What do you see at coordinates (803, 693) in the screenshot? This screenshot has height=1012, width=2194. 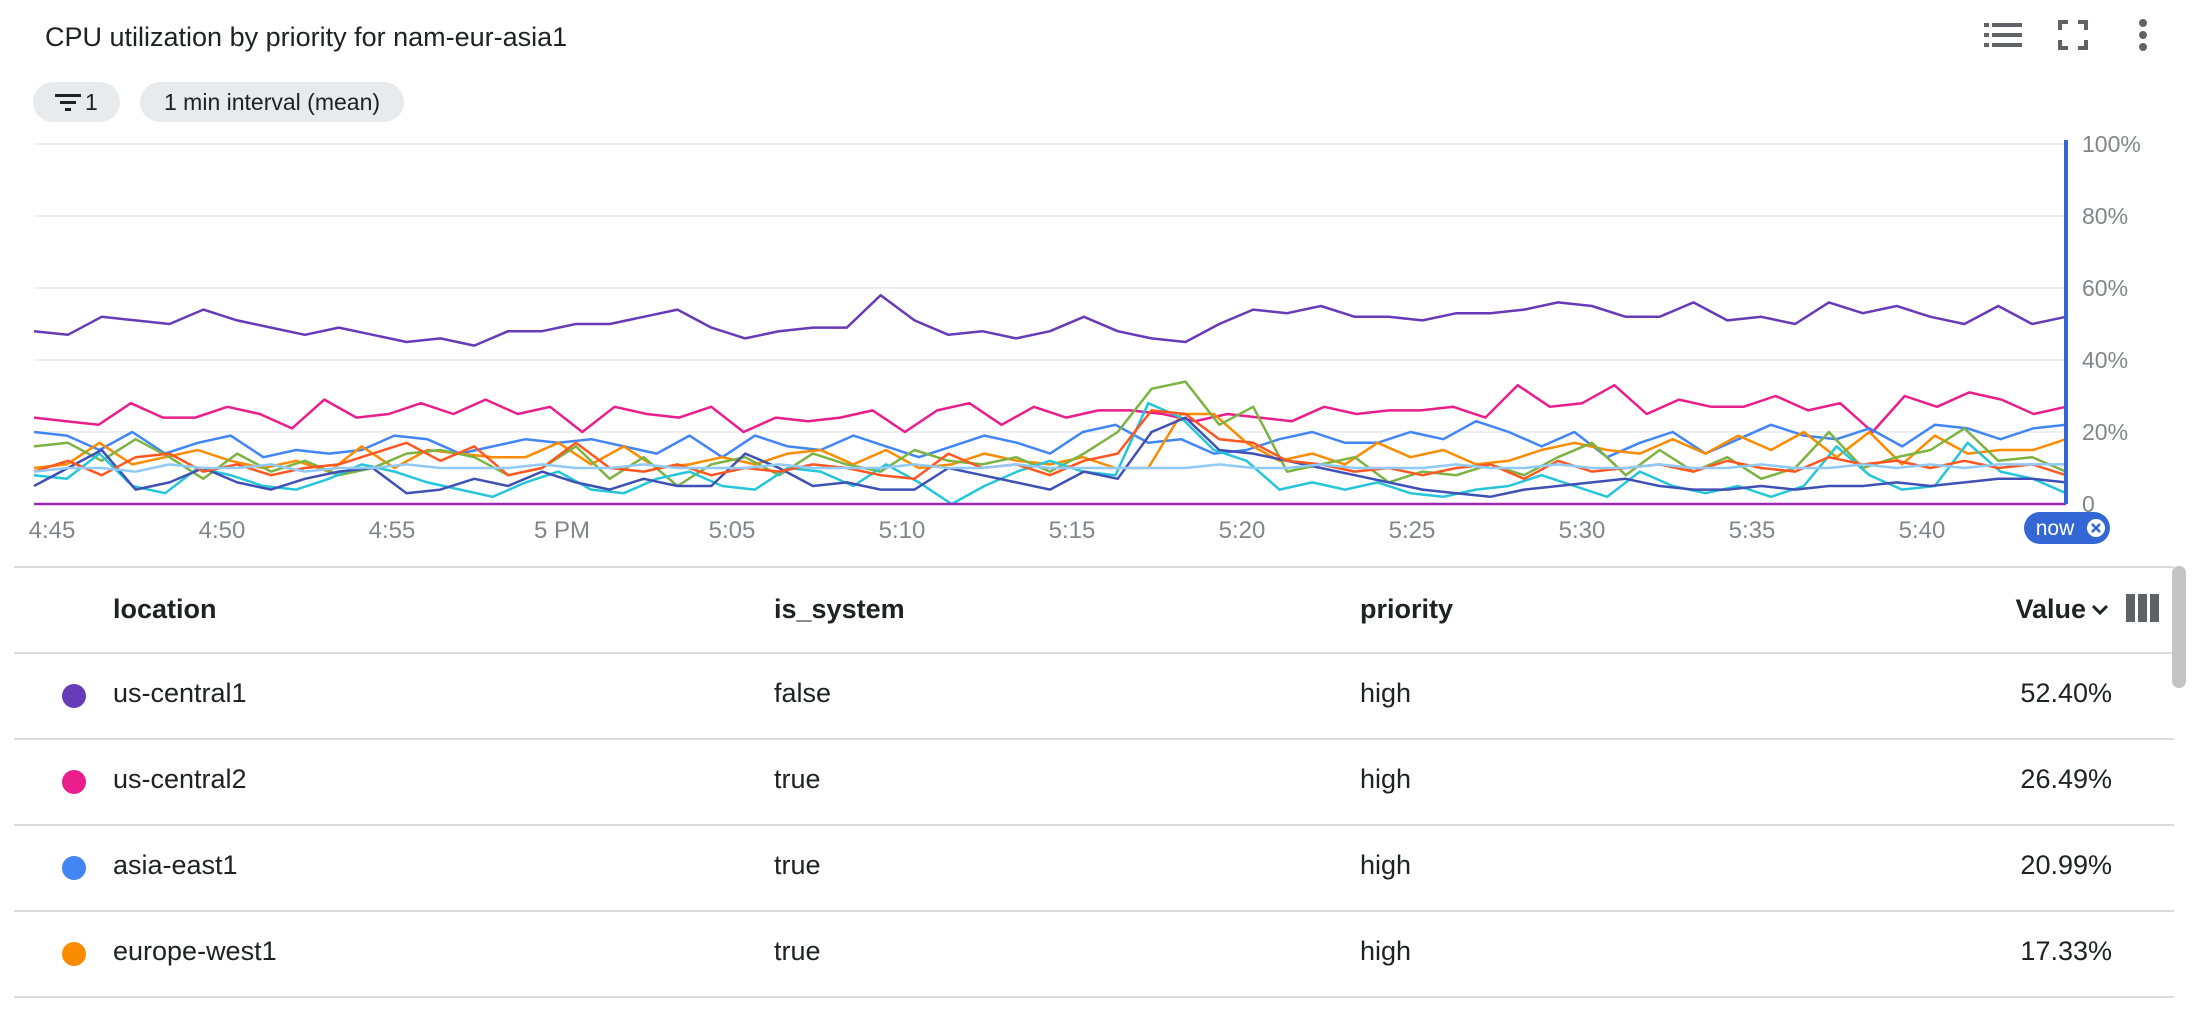 I see `is-system-cell: false` at bounding box center [803, 693].